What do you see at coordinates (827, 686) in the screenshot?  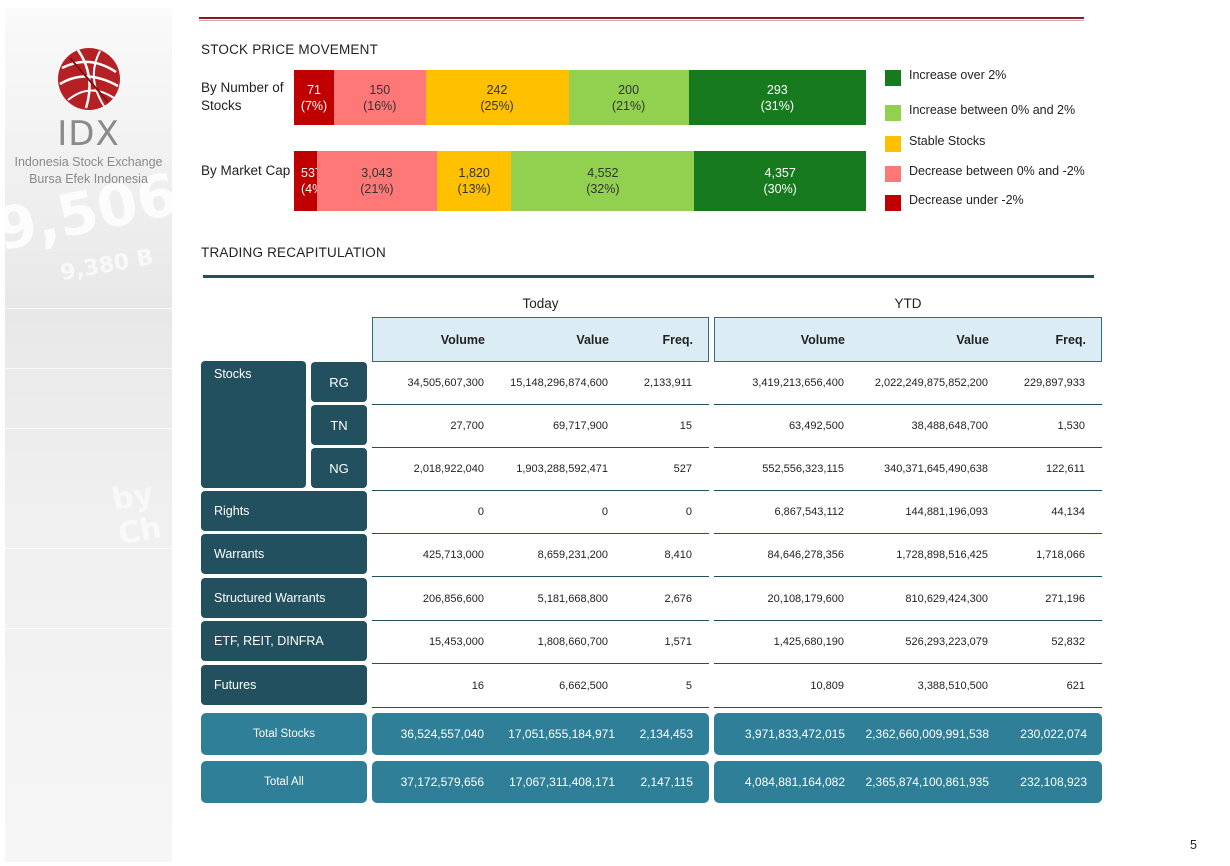 I see `table-cell: 10,809` at bounding box center [827, 686].